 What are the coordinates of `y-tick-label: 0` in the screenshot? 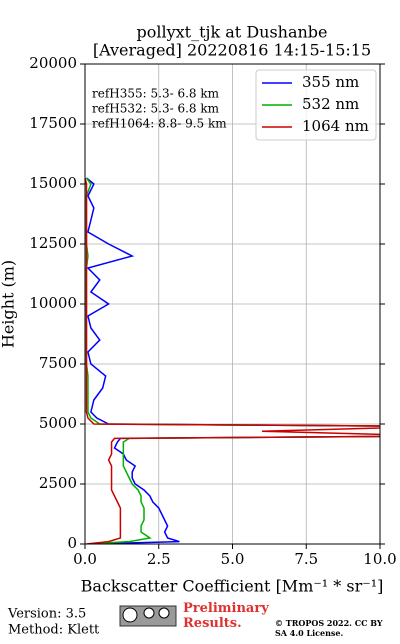 It's located at (72, 543).